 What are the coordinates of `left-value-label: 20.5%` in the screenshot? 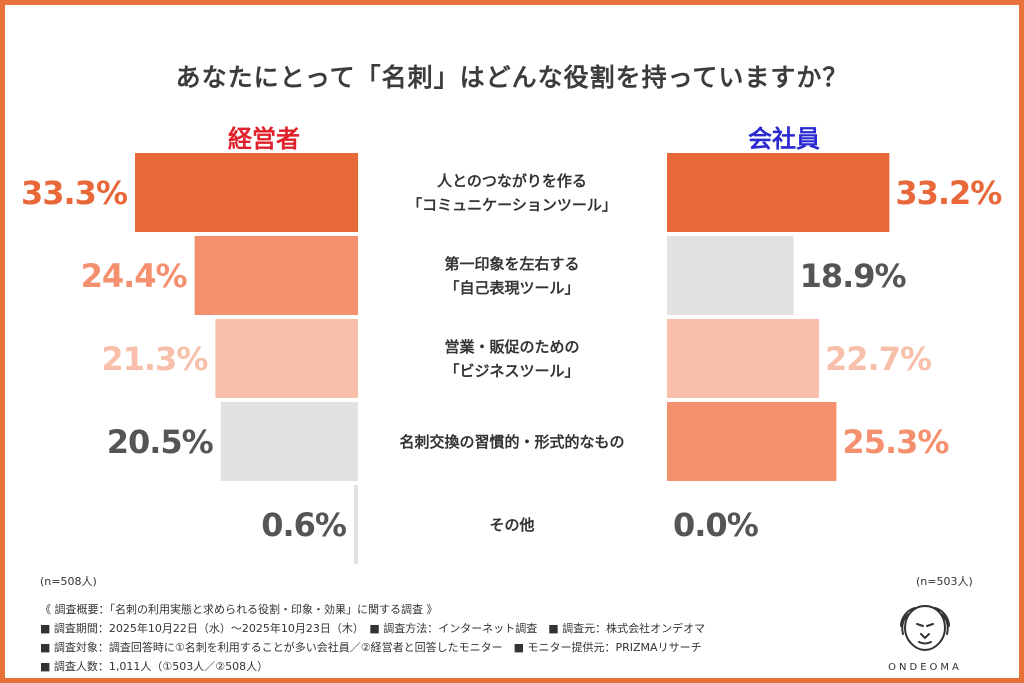 It's located at (160, 441).